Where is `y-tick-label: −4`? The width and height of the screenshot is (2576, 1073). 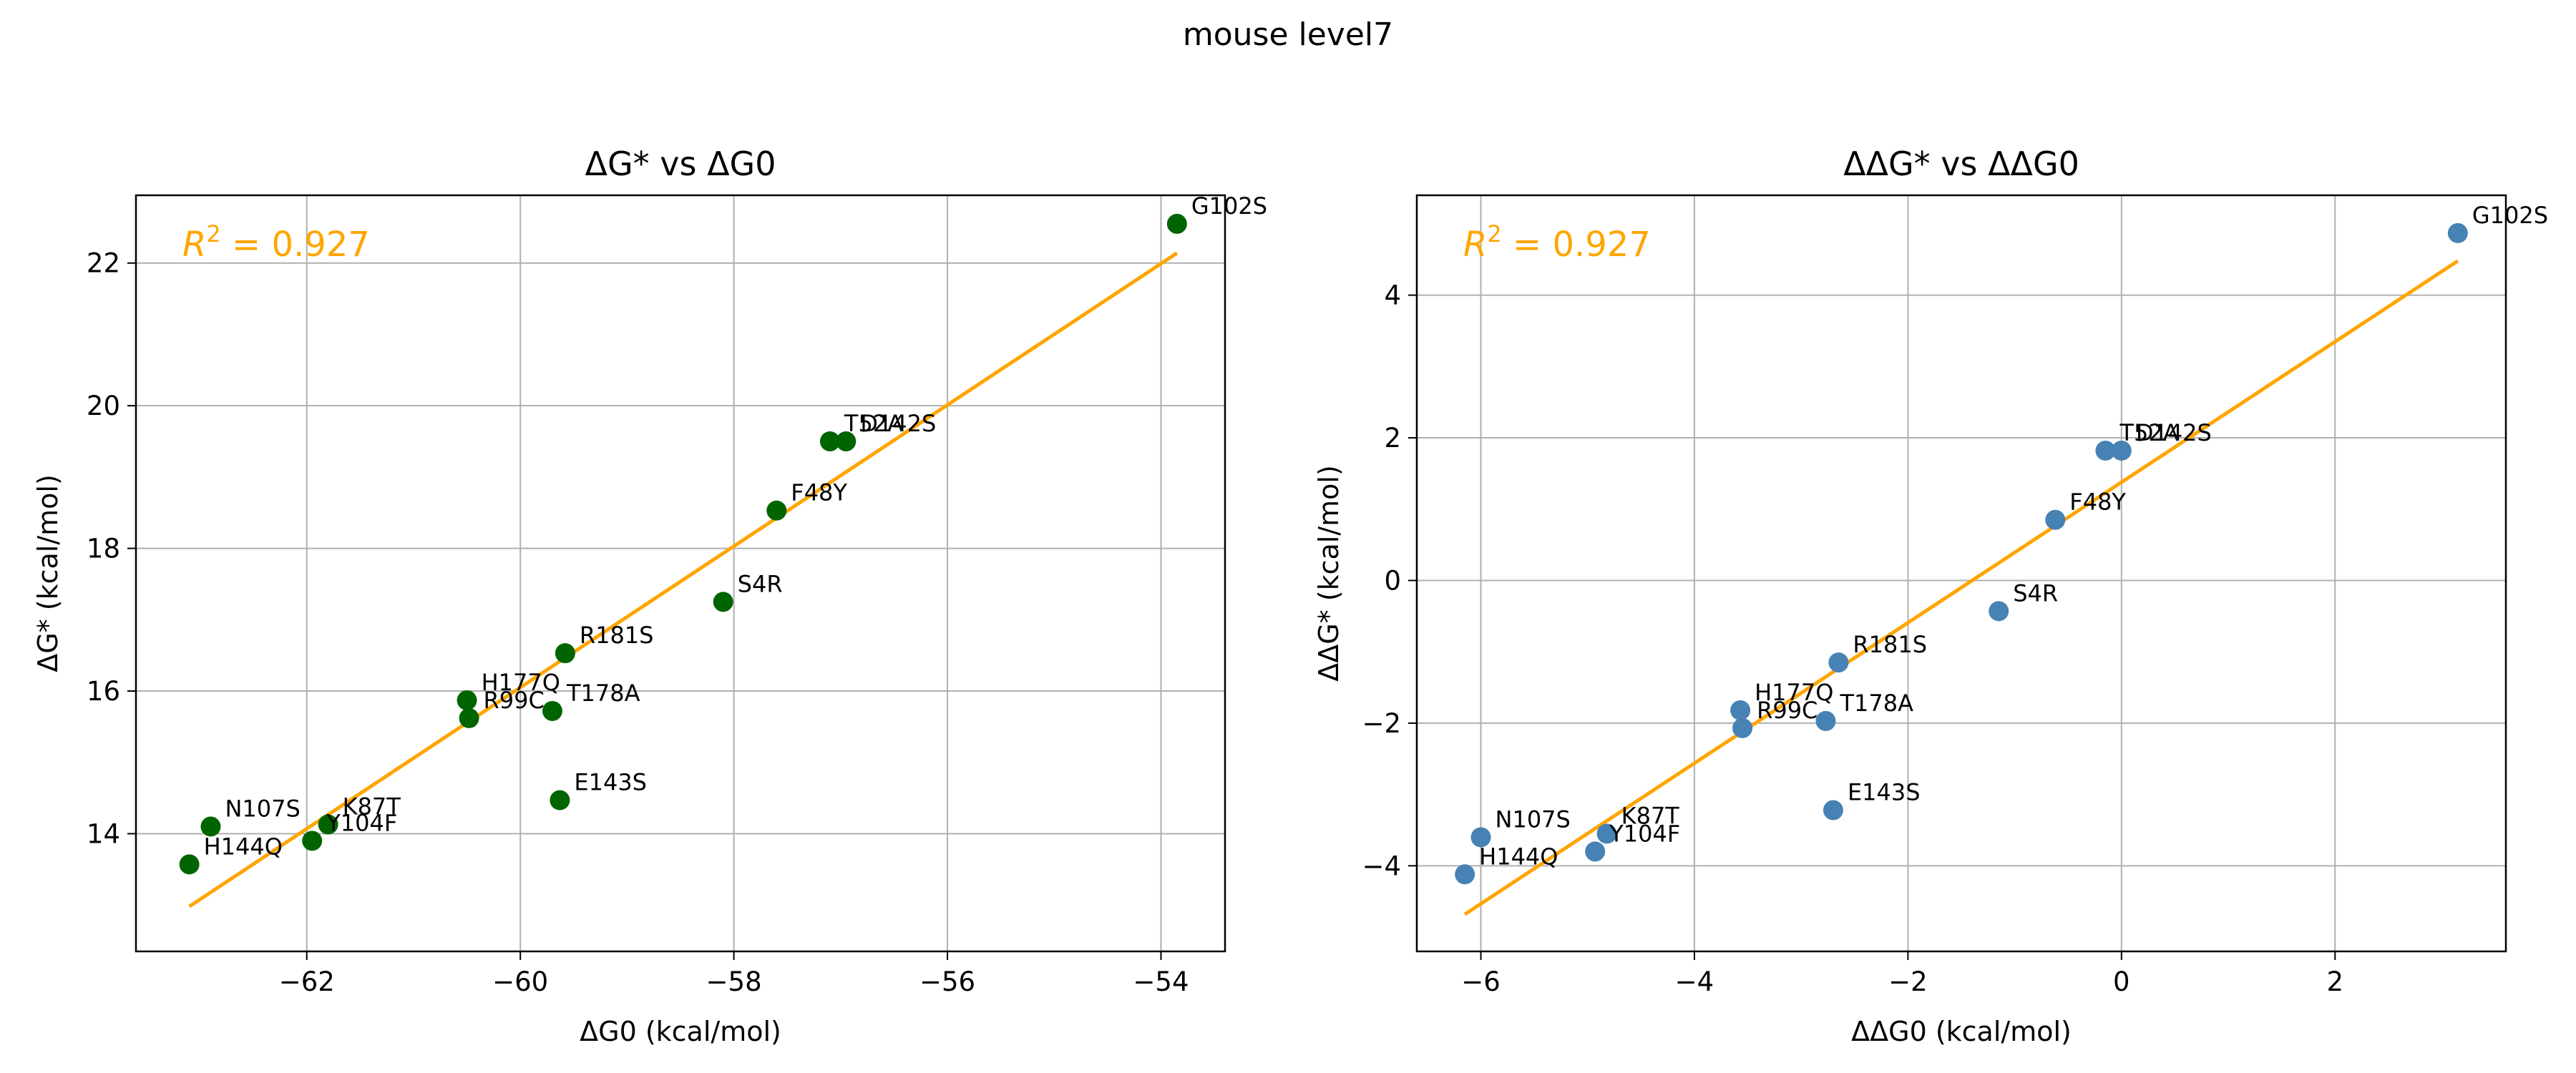
y-tick-label: −4 is located at coordinates (1381, 866).